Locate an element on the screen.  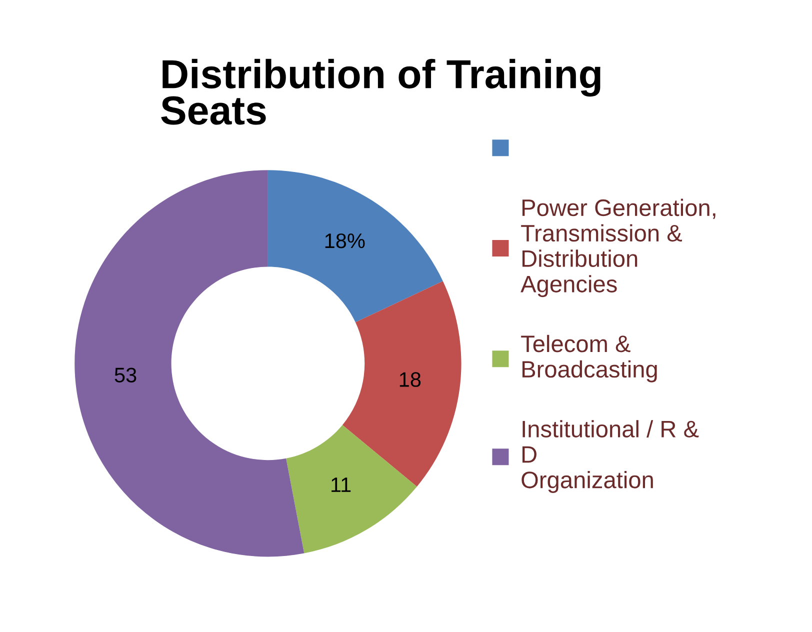
data-label: 18% is located at coordinates (345, 240).